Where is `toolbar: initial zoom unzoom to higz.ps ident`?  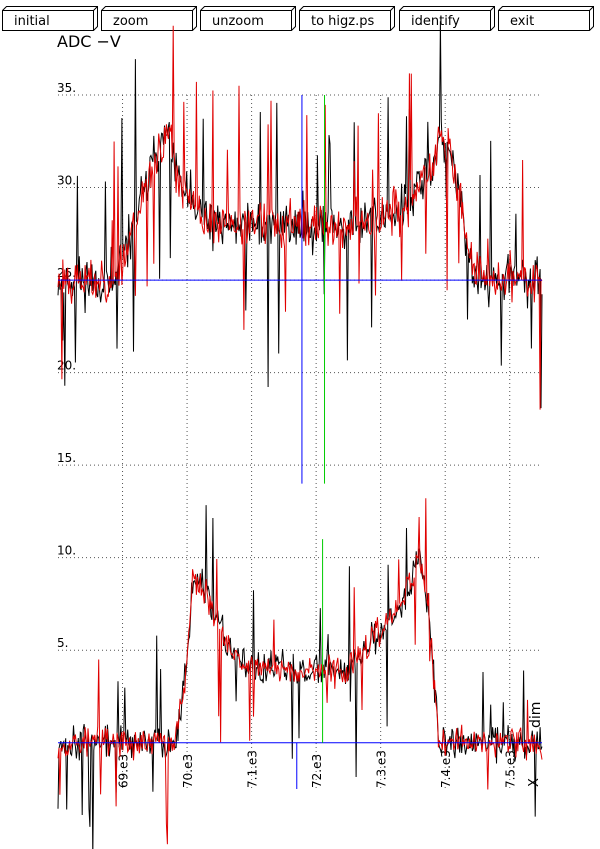
toolbar: initial zoom unzoom to higz.ps ident is located at coordinates (300, 17).